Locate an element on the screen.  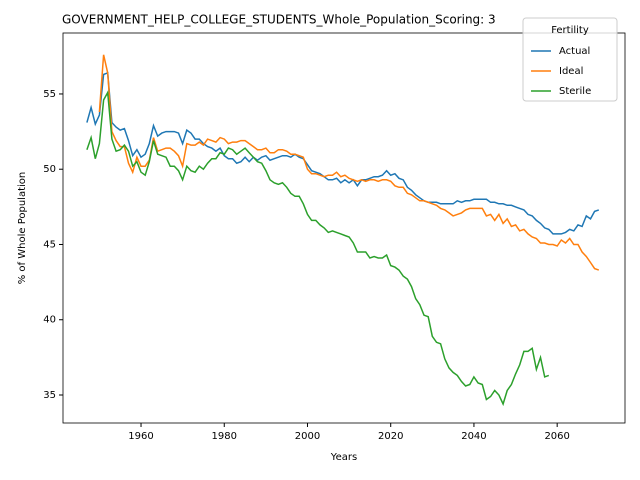
x-tick-label: 1980 is located at coordinates (224, 436).